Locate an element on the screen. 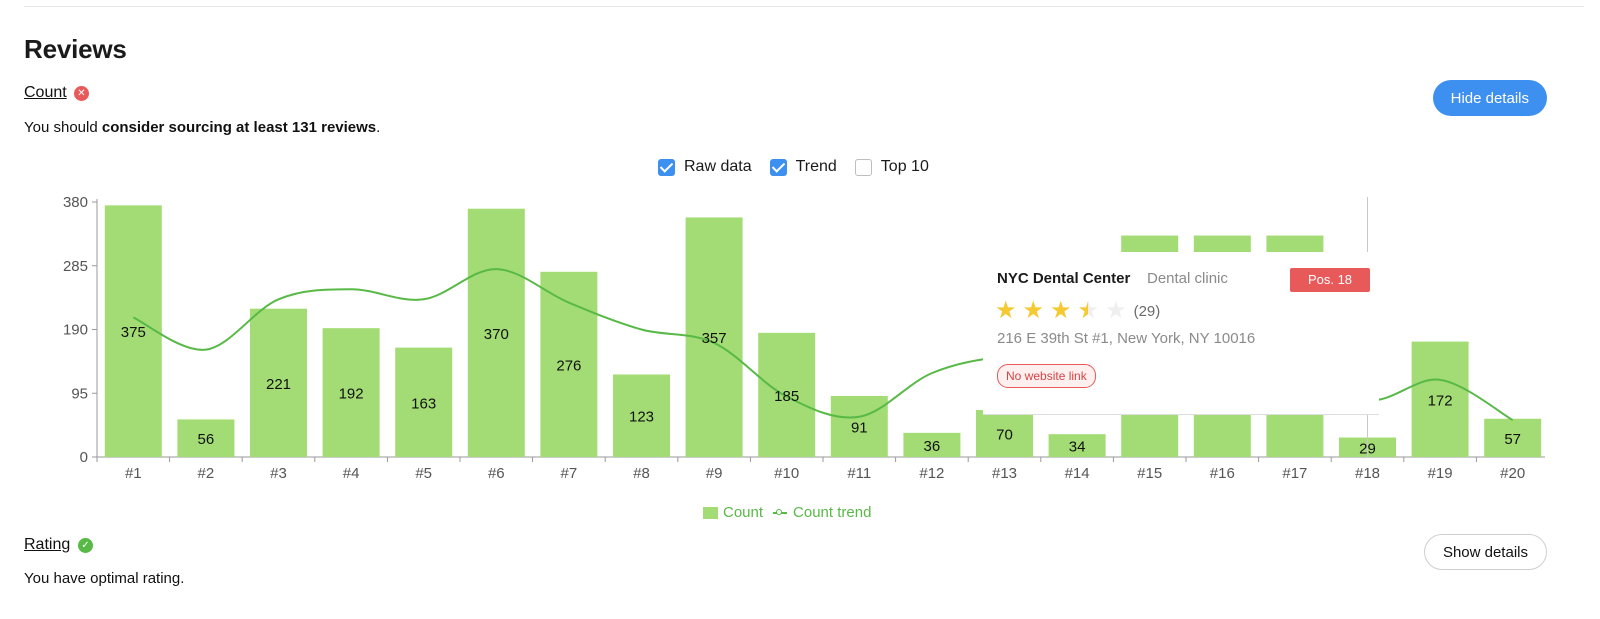 This screenshot has height=619, width=1600. x-tick-label: #14 is located at coordinates (1077, 473).